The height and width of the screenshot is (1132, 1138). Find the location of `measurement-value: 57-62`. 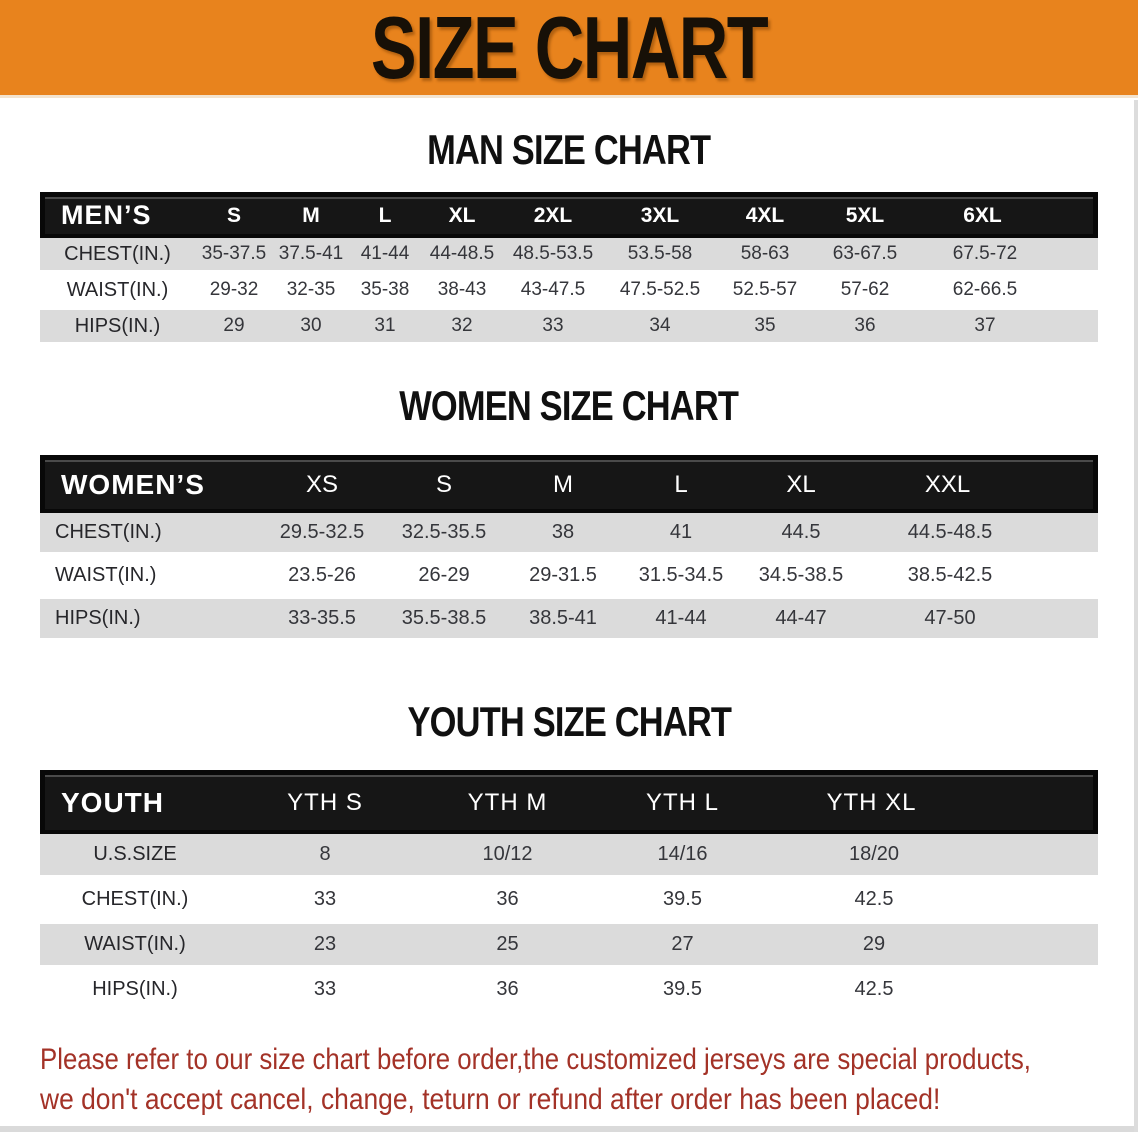

measurement-value: 57-62 is located at coordinates (865, 292).